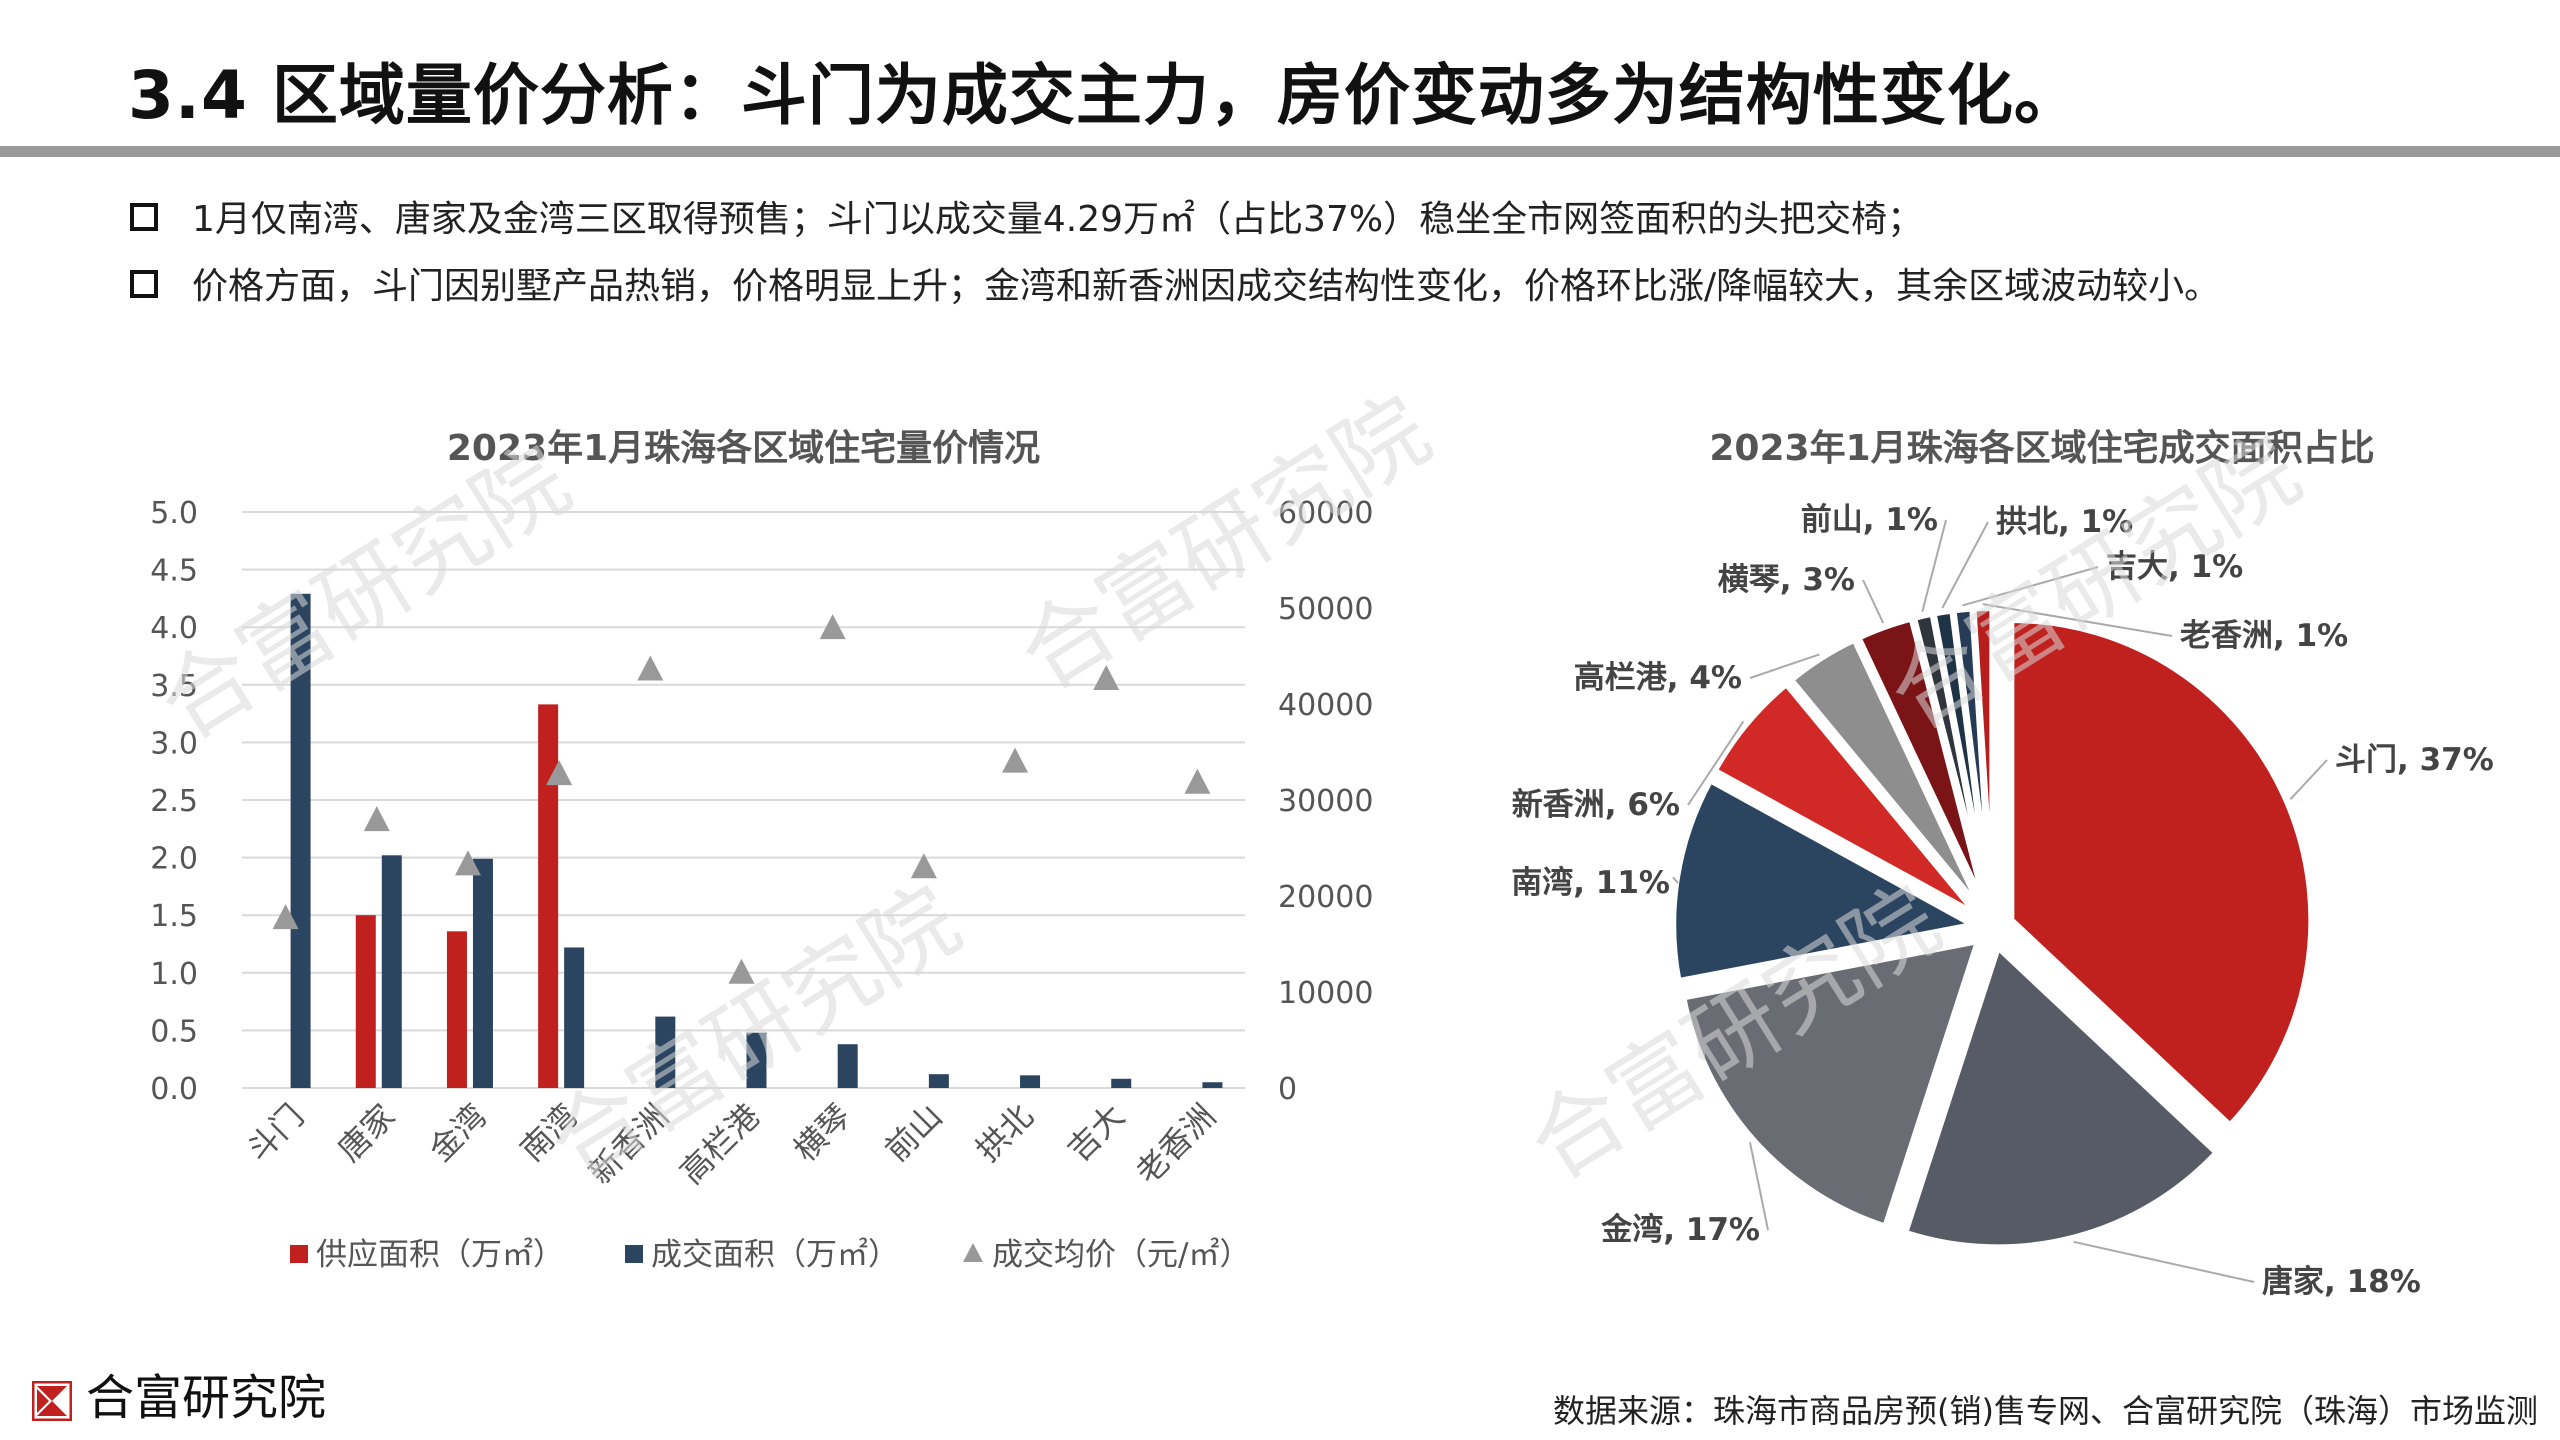  Describe the element at coordinates (913, 1133) in the screenshot. I see `x-category-label: 前山` at that location.